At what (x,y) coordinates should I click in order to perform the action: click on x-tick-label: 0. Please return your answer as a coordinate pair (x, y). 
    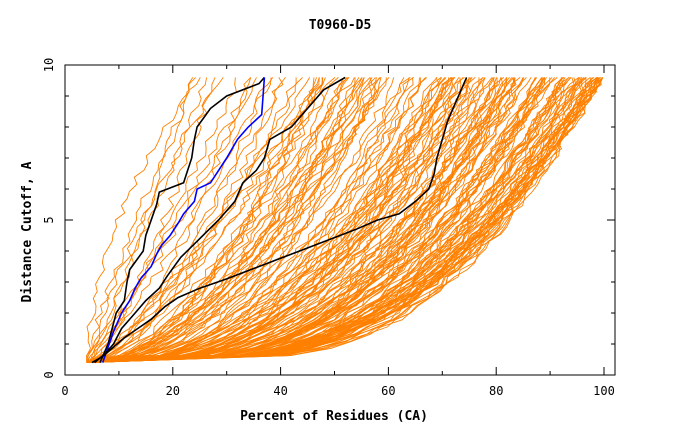
    Looking at the image, I should click on (64, 391).